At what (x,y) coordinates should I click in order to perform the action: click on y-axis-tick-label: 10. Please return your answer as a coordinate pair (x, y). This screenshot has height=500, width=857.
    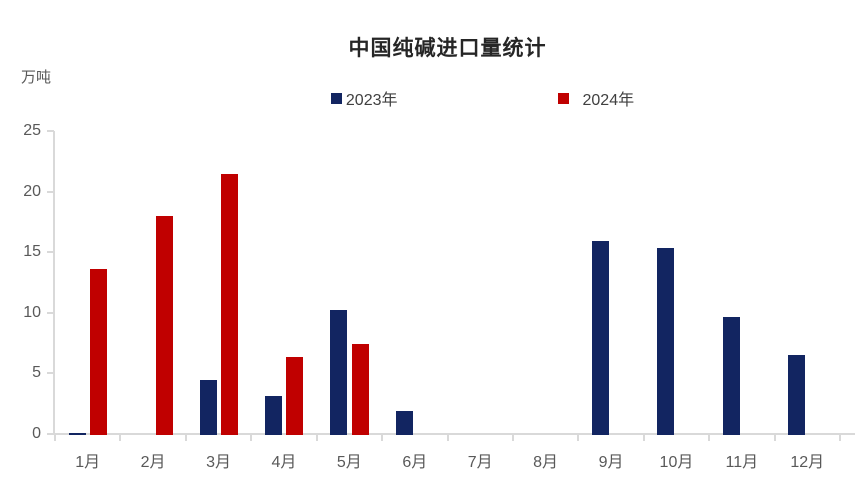
    Looking at the image, I should click on (32, 312).